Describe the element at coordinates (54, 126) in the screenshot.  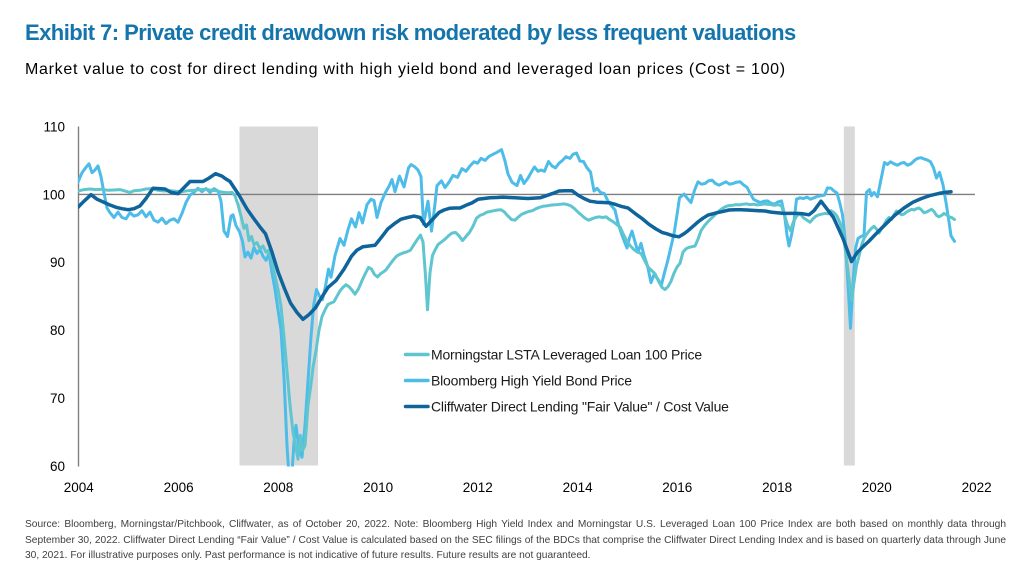
I see `svg-text: 110` at that location.